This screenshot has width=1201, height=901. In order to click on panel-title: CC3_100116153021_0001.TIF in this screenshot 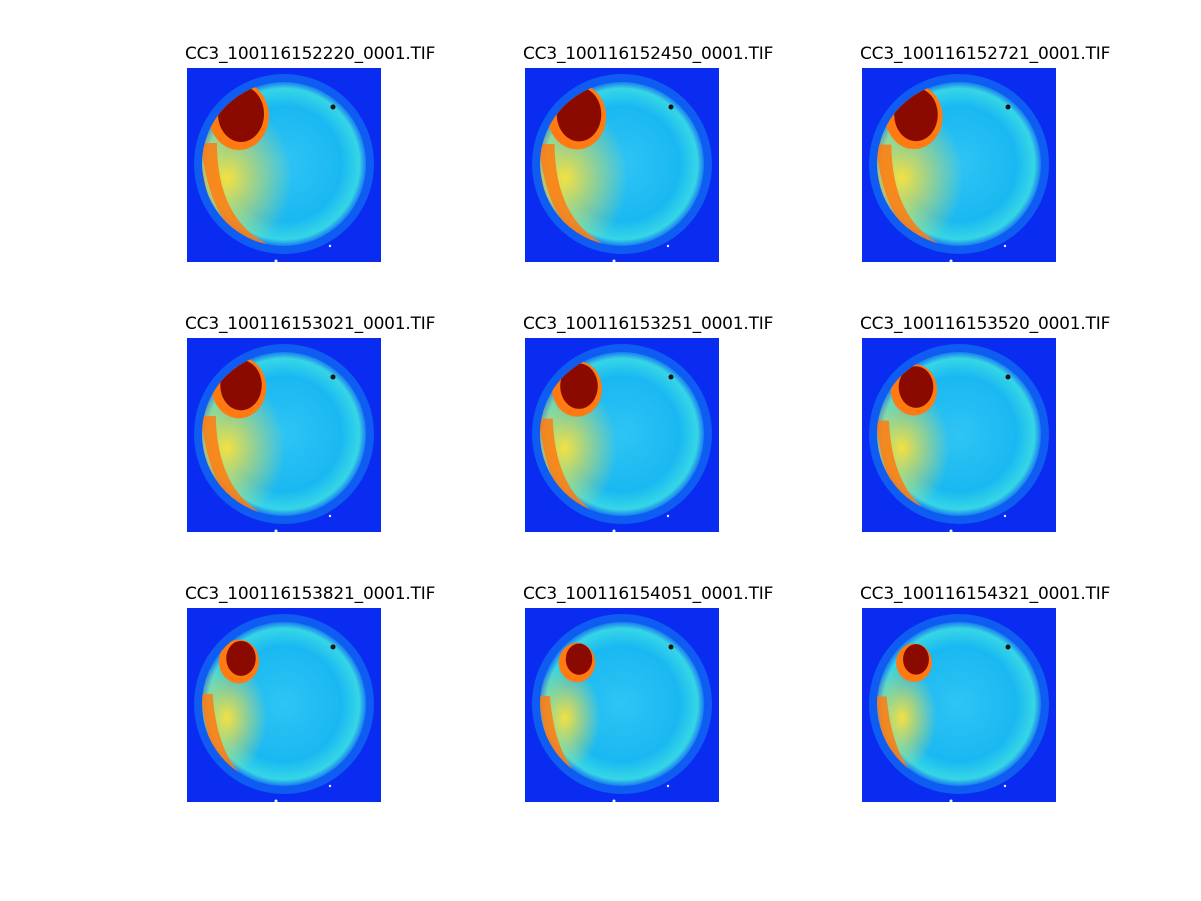, I will do `click(310, 324)`.